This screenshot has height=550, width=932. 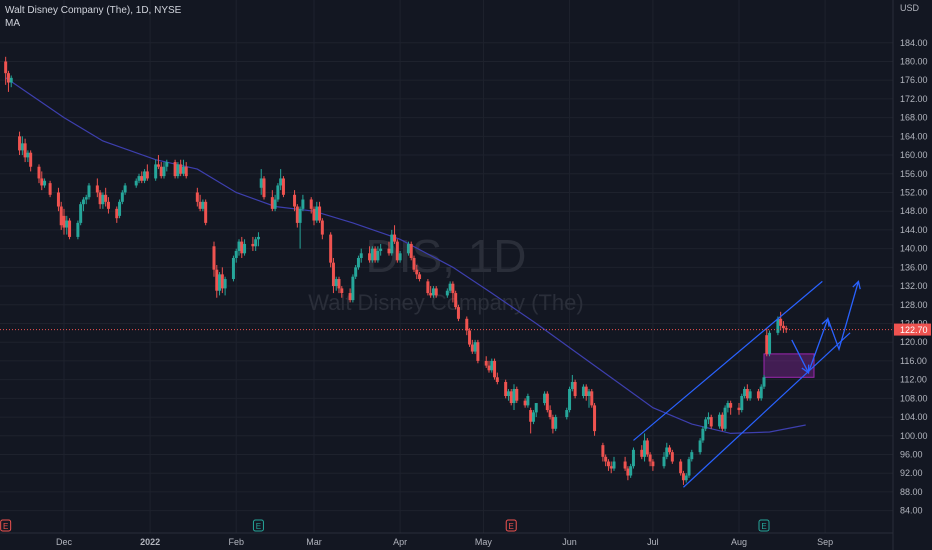 I want to click on price-axis-tick-label: 124.00, so click(x=914, y=323).